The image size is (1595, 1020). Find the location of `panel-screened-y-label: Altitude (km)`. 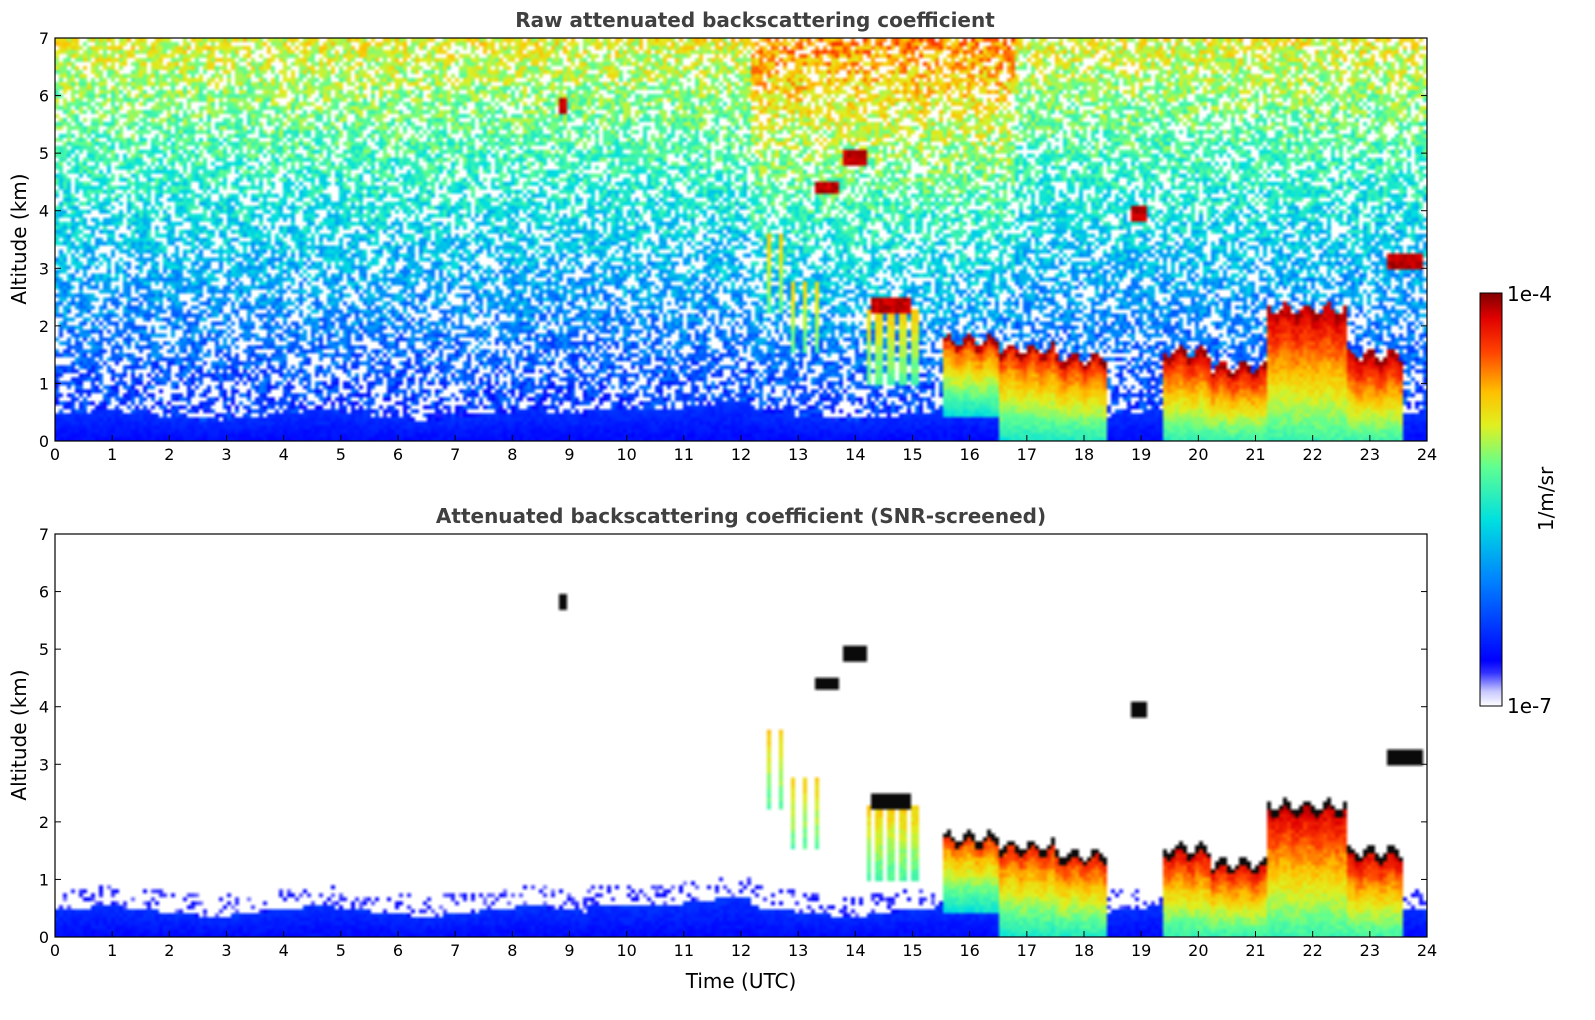

panel-screened-y-label: Altitude (km) is located at coordinates (19, 734).